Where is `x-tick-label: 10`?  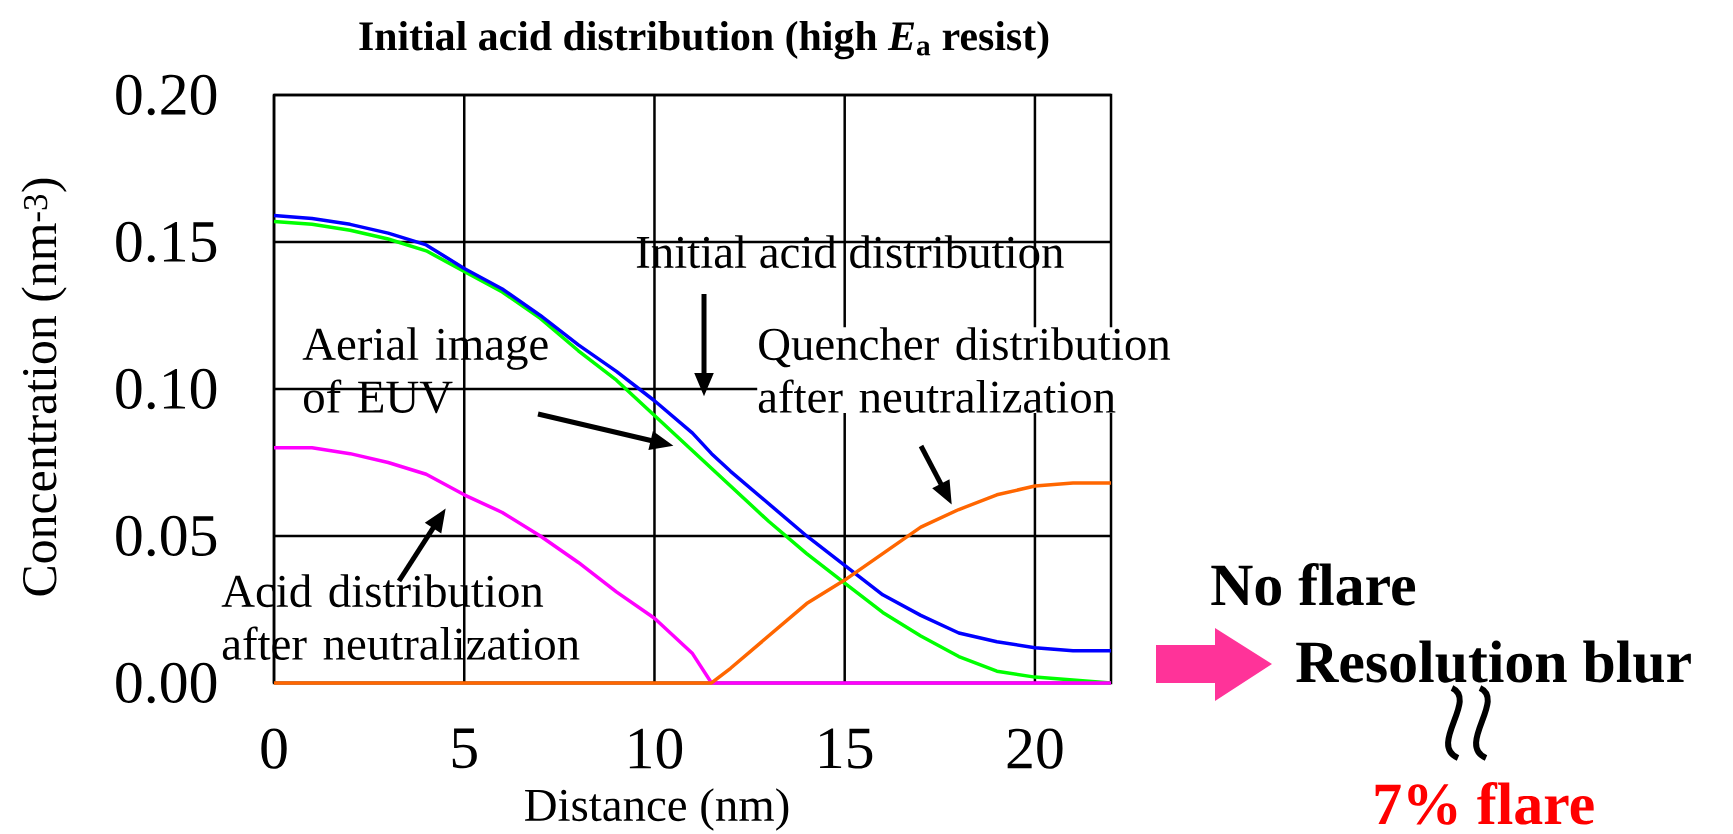
x-tick-label: 10 is located at coordinates (656, 748).